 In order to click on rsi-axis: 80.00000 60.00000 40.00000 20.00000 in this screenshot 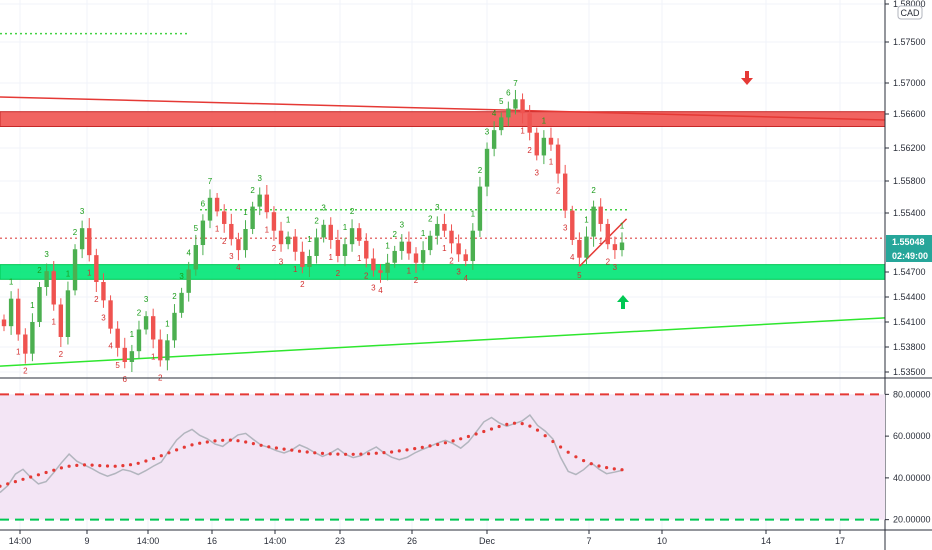, I will do `click(908, 457)`.